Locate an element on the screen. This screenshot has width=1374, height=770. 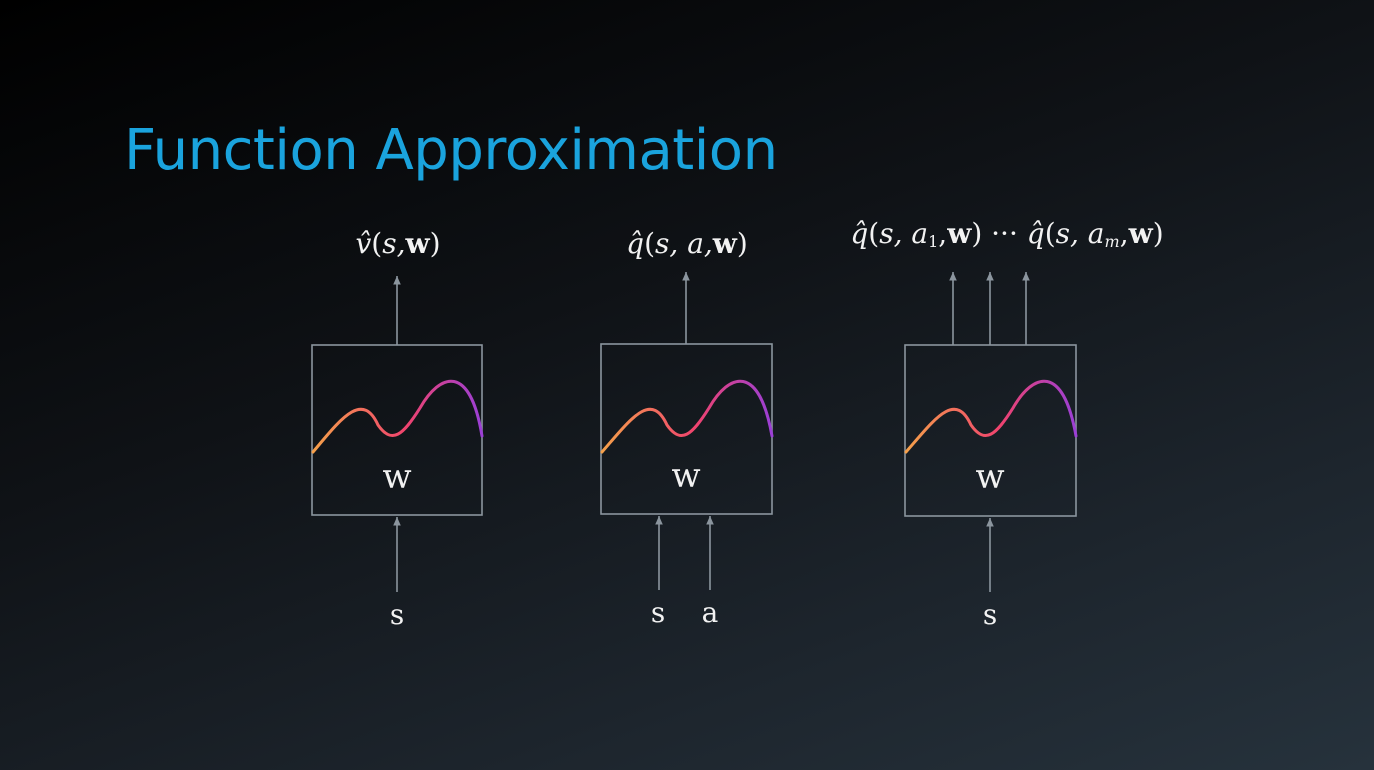
input-label-a: a is located at coordinates (710, 612).